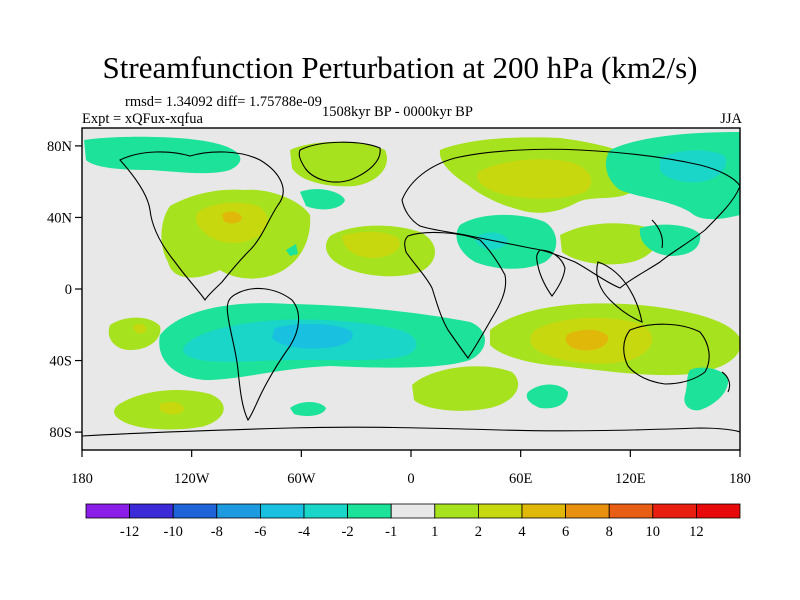 Image resolution: width=800 pixels, height=600 pixels. What do you see at coordinates (693, 166) in the screenshot?
I see `contour-neg2-siberia` at bounding box center [693, 166].